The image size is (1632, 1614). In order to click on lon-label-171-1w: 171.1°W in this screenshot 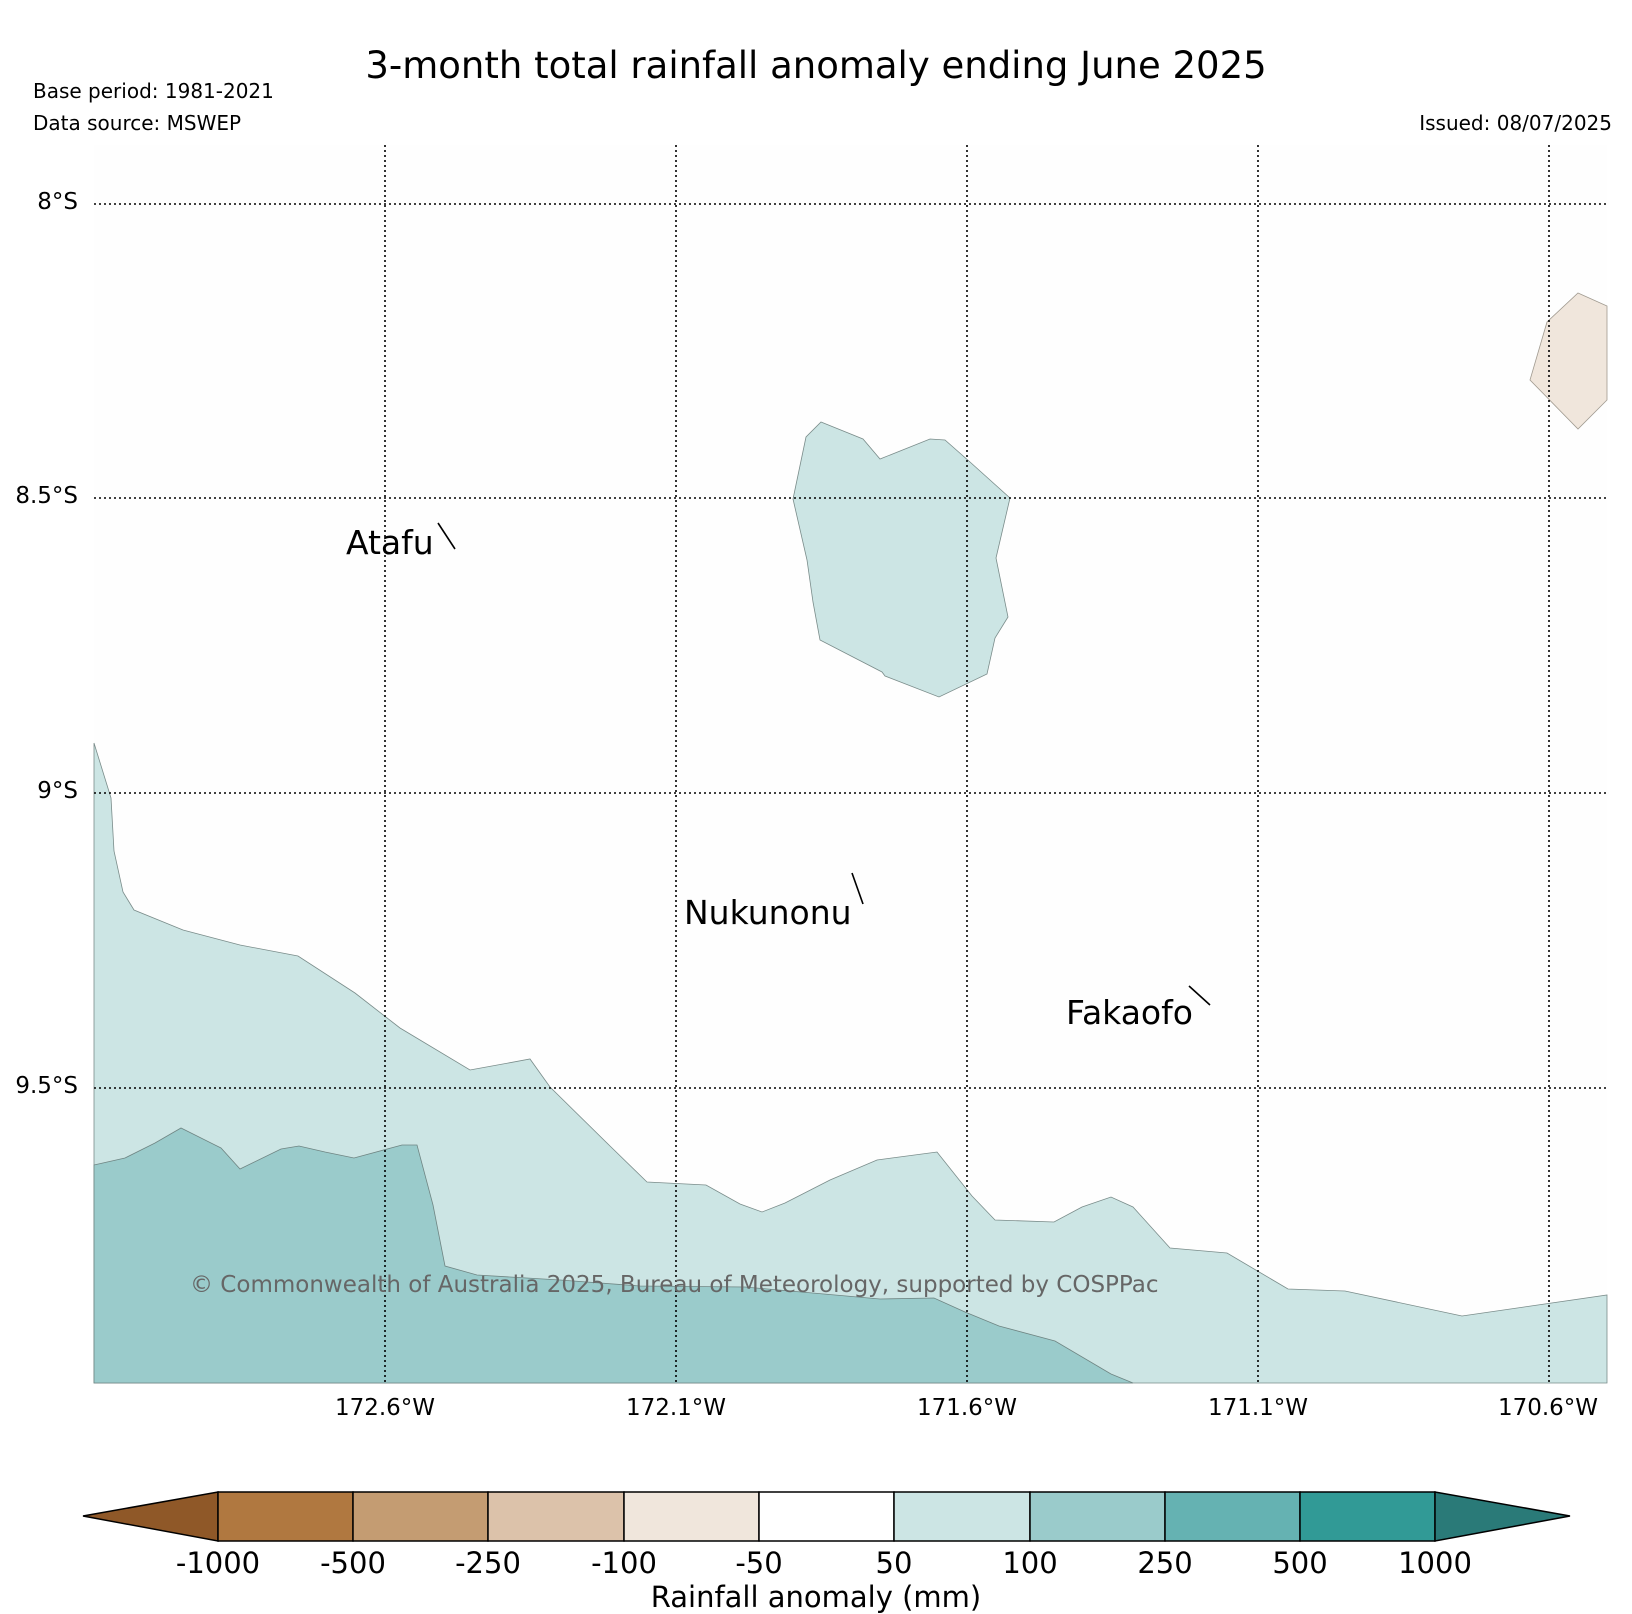, I will do `click(1258, 1408)`.